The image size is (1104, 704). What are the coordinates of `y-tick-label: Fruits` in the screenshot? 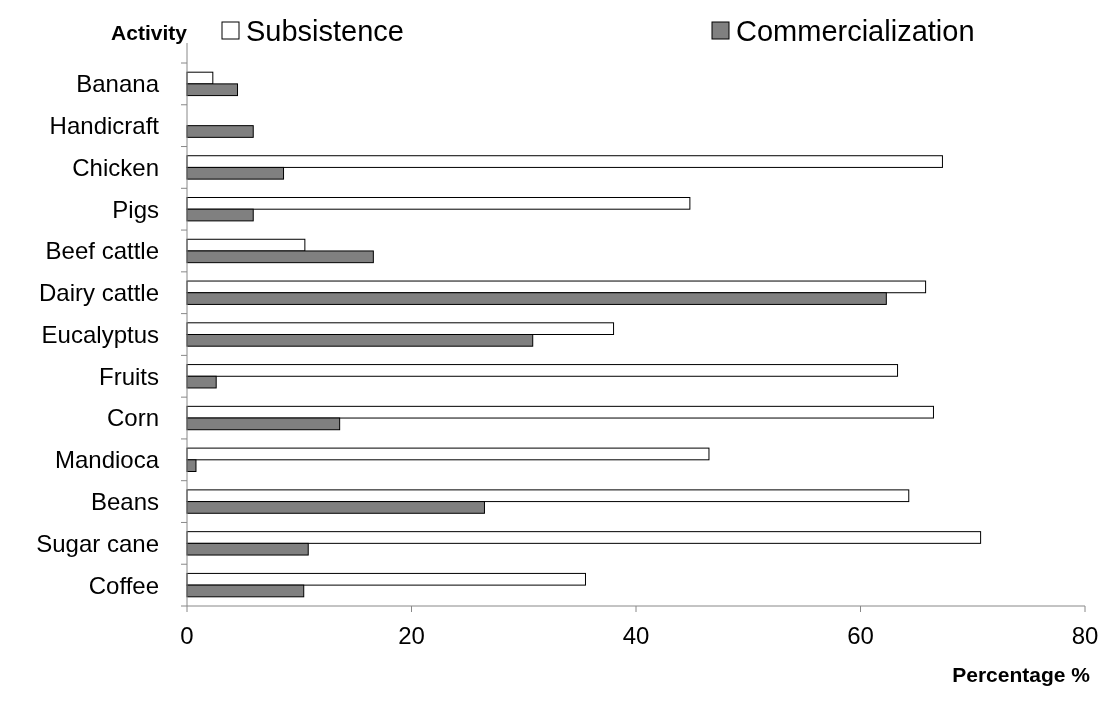 It's located at (129, 376).